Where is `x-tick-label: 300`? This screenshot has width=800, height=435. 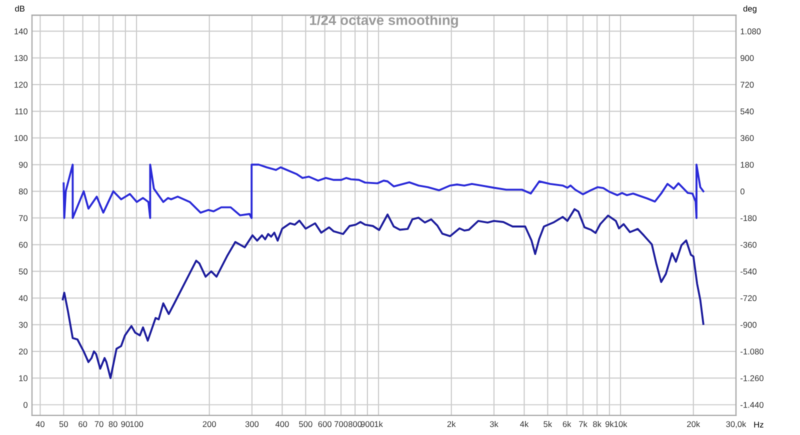 x-tick-label: 300 is located at coordinates (252, 424).